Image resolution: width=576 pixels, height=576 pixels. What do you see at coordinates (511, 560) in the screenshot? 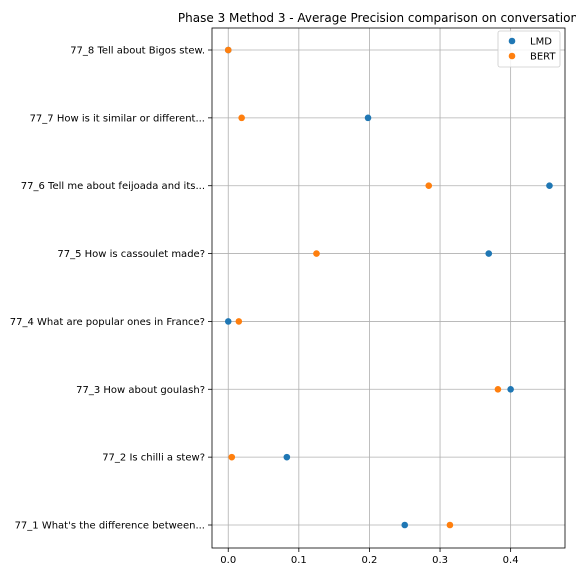
I see `x-tick-label: 0.4` at bounding box center [511, 560].